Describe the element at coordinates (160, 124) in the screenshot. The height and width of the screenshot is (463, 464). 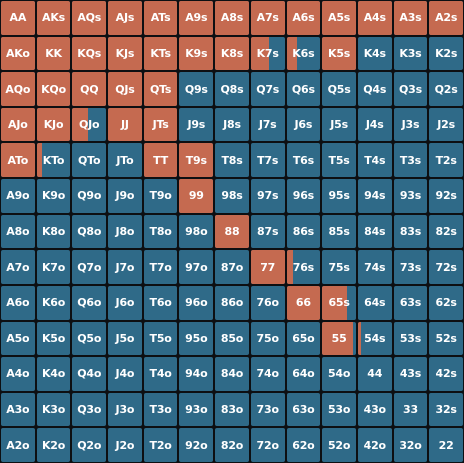
I see `hand-cell-JTs: JTs` at that location.